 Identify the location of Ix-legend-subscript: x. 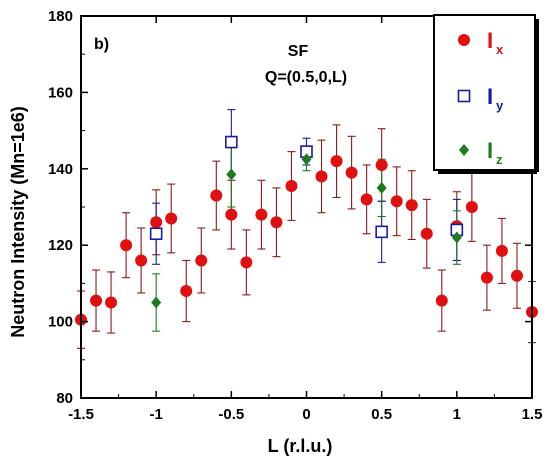
(500, 49).